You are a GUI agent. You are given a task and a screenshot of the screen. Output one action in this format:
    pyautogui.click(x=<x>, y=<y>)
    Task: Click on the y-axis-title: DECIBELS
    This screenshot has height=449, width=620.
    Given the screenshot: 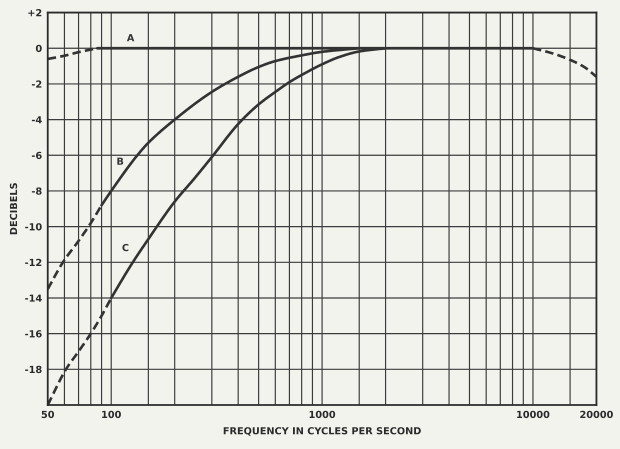 What is the action you would take?
    pyautogui.click(x=14, y=208)
    